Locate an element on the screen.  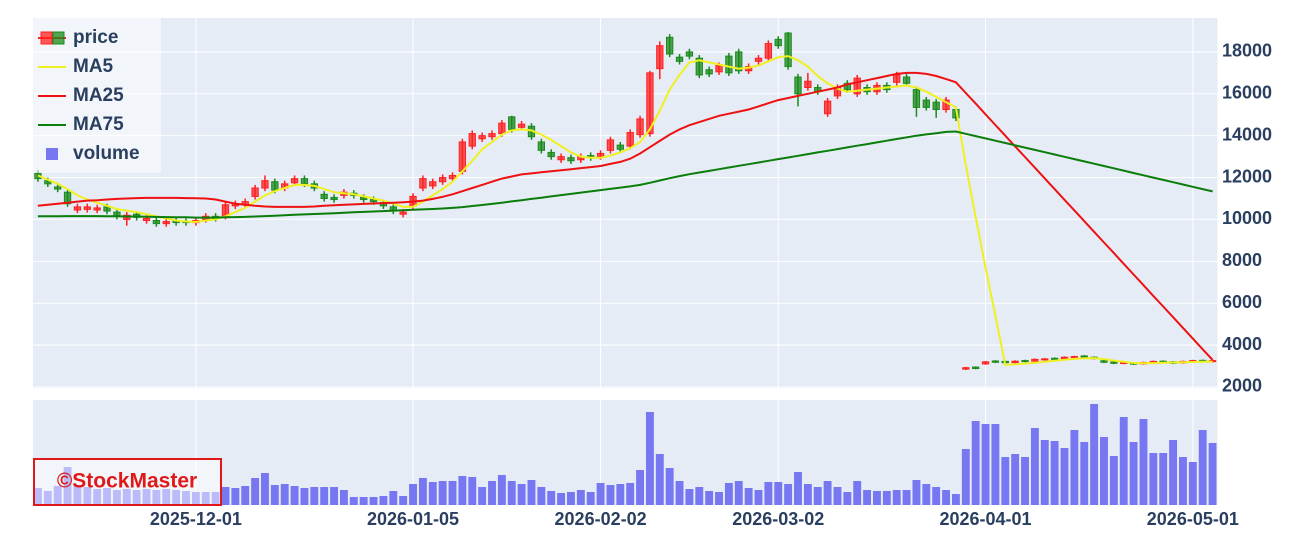
legend-label: MA75 is located at coordinates (98, 124).